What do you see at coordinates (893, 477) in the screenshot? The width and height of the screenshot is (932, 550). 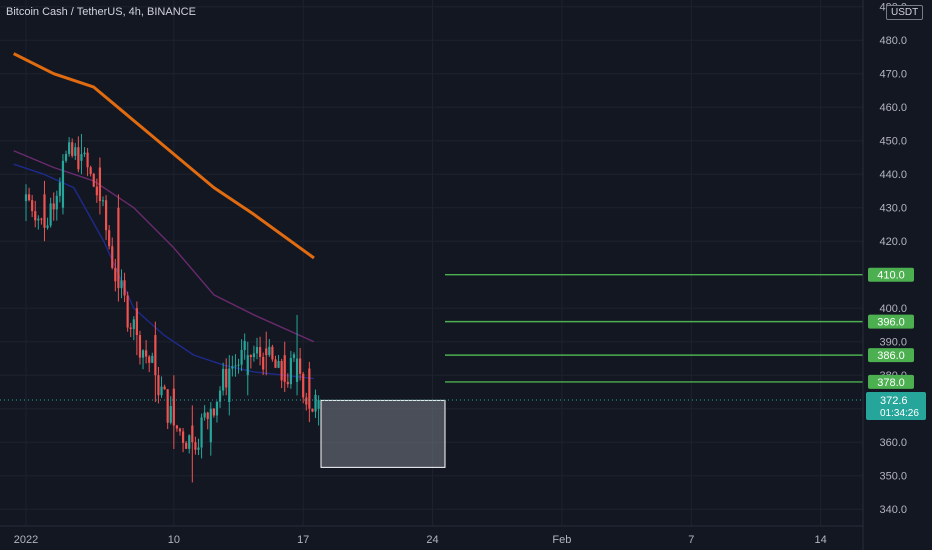 I see `price-tick-label: 350.0` at bounding box center [893, 477].